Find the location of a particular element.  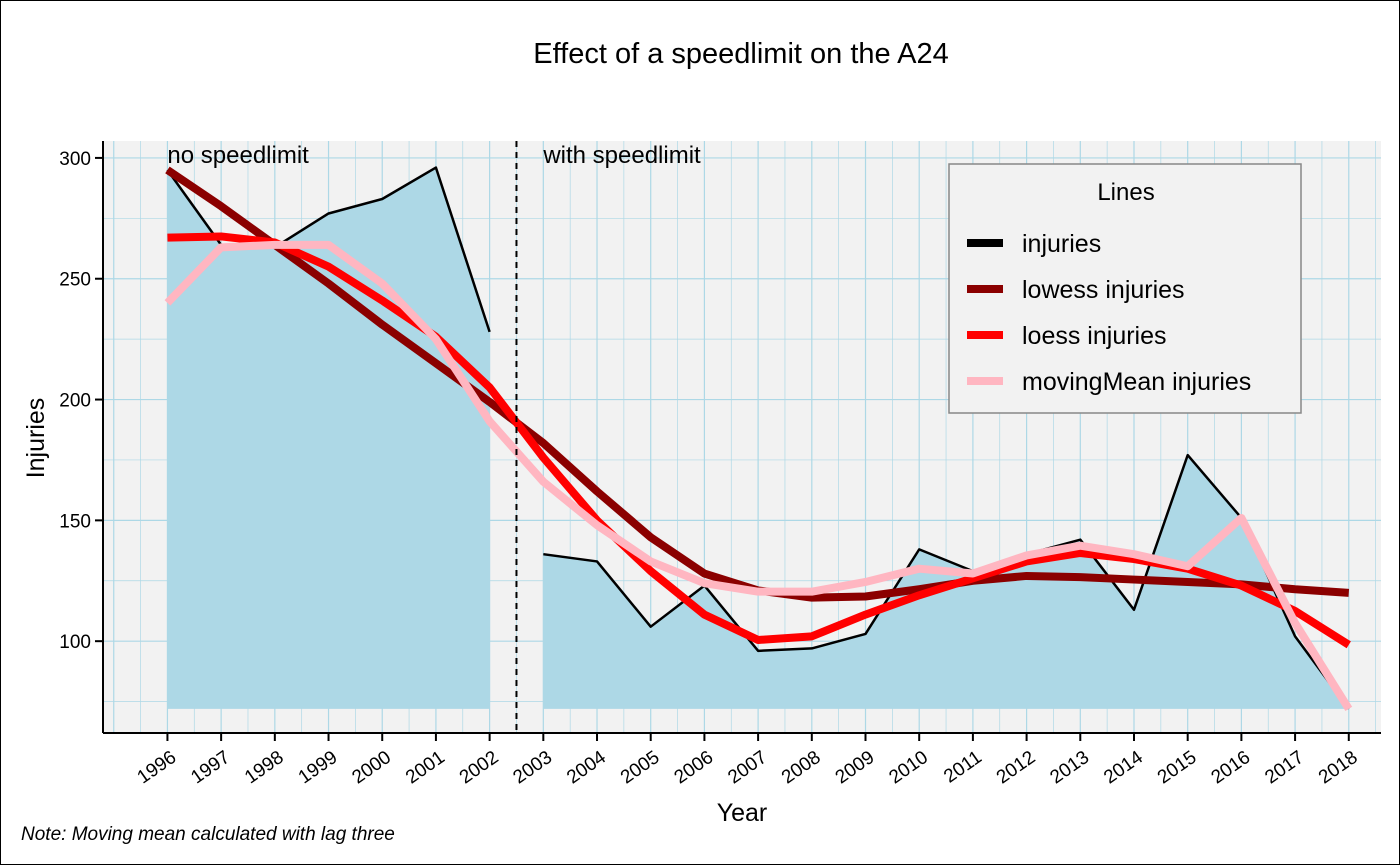

x-tick-label: 2013 is located at coordinates (1069, 767).